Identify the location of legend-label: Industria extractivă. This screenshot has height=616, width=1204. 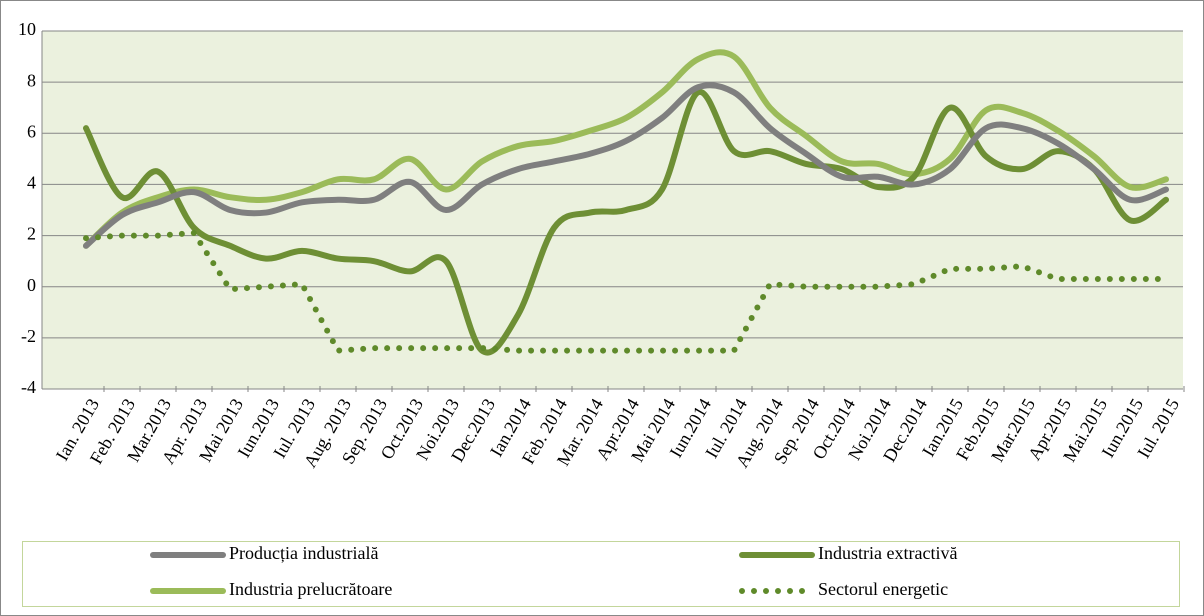
(887, 553).